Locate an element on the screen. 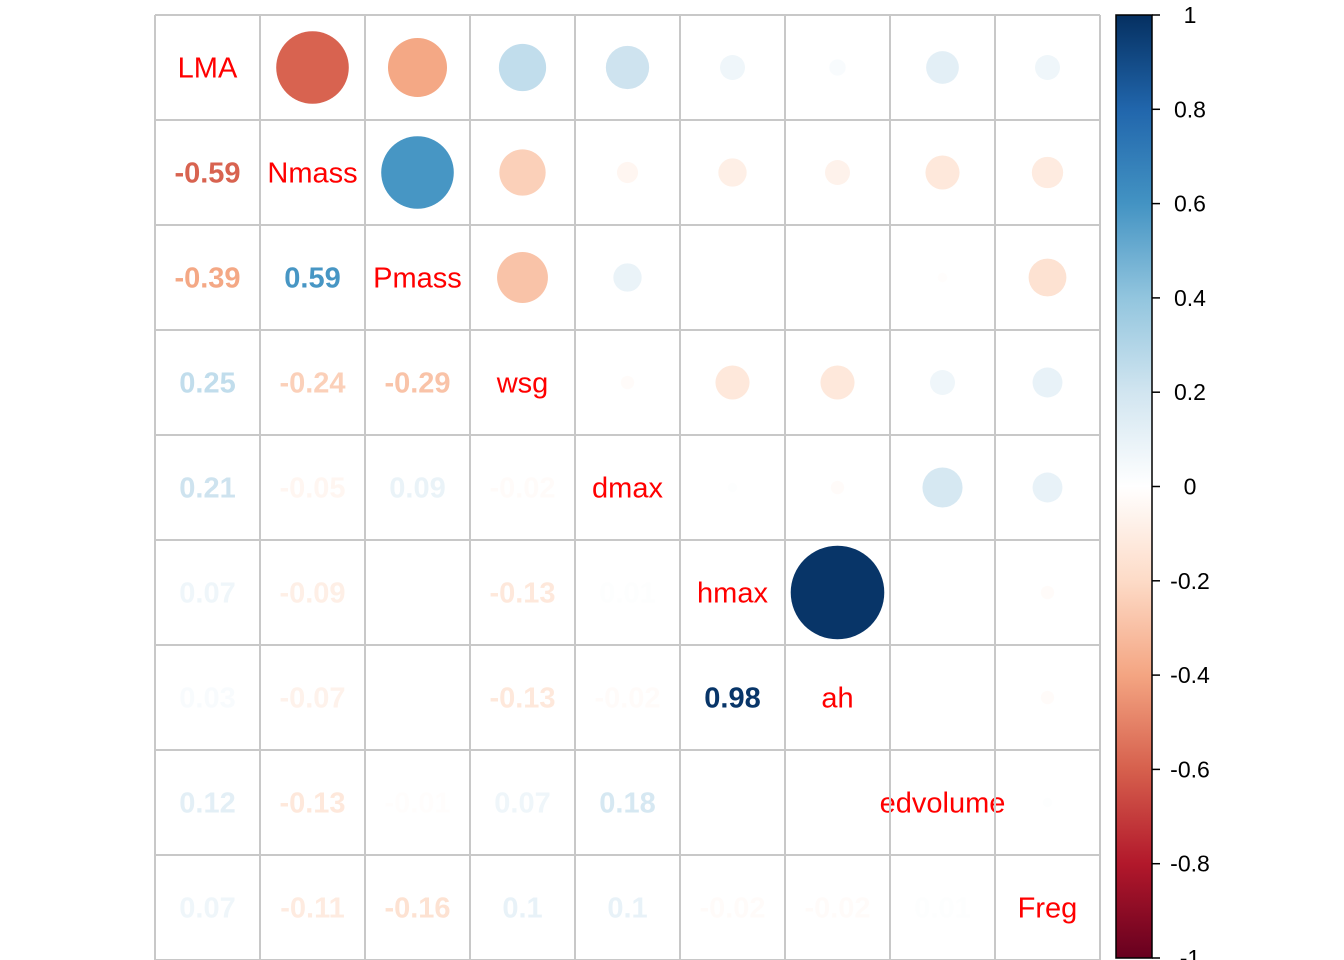 The image size is (1344, 960). cell-edvolume-dmax is located at coordinates (627, 802).